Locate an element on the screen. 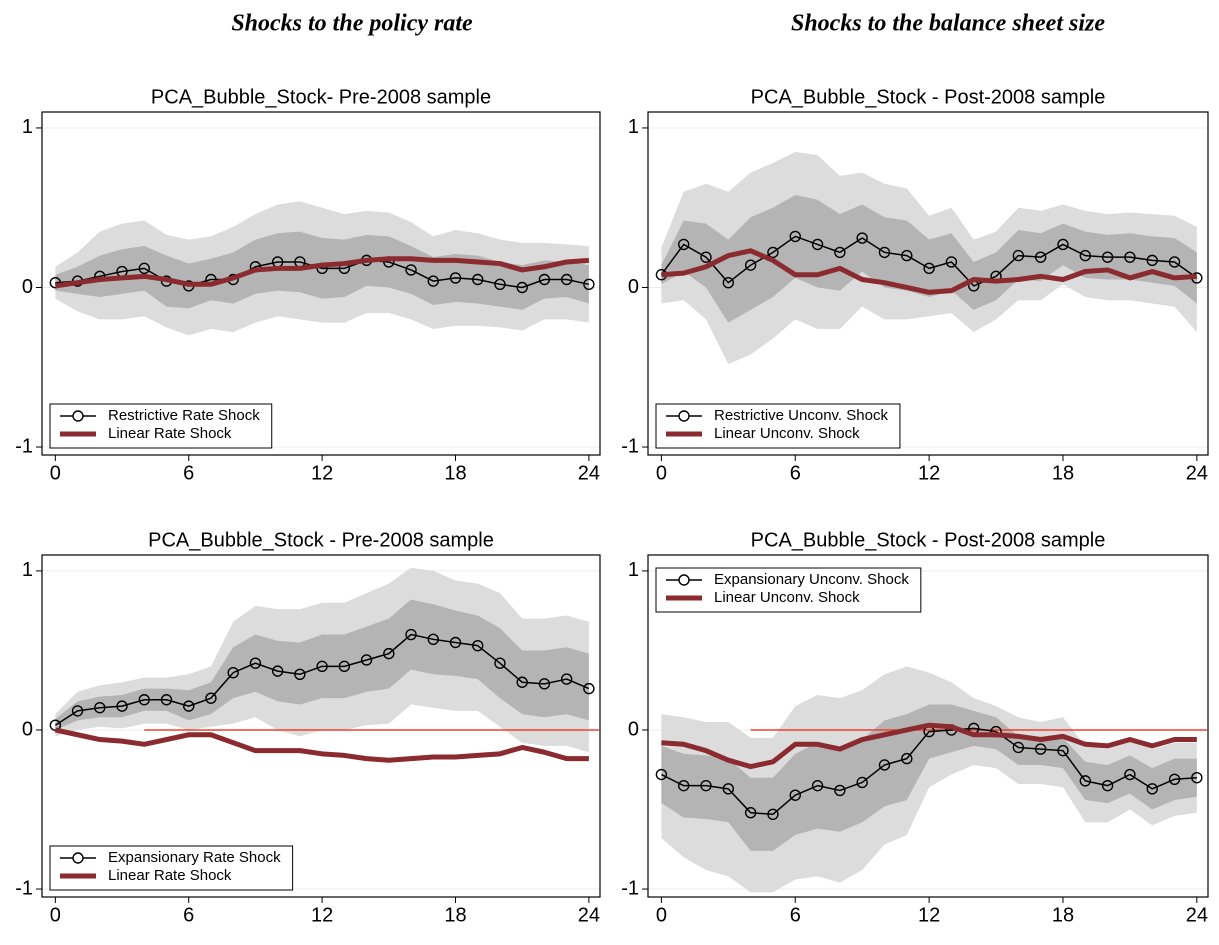 This screenshot has width=1219, height=945. column-heading: Shocks to the balance sheet size is located at coordinates (948, 24).